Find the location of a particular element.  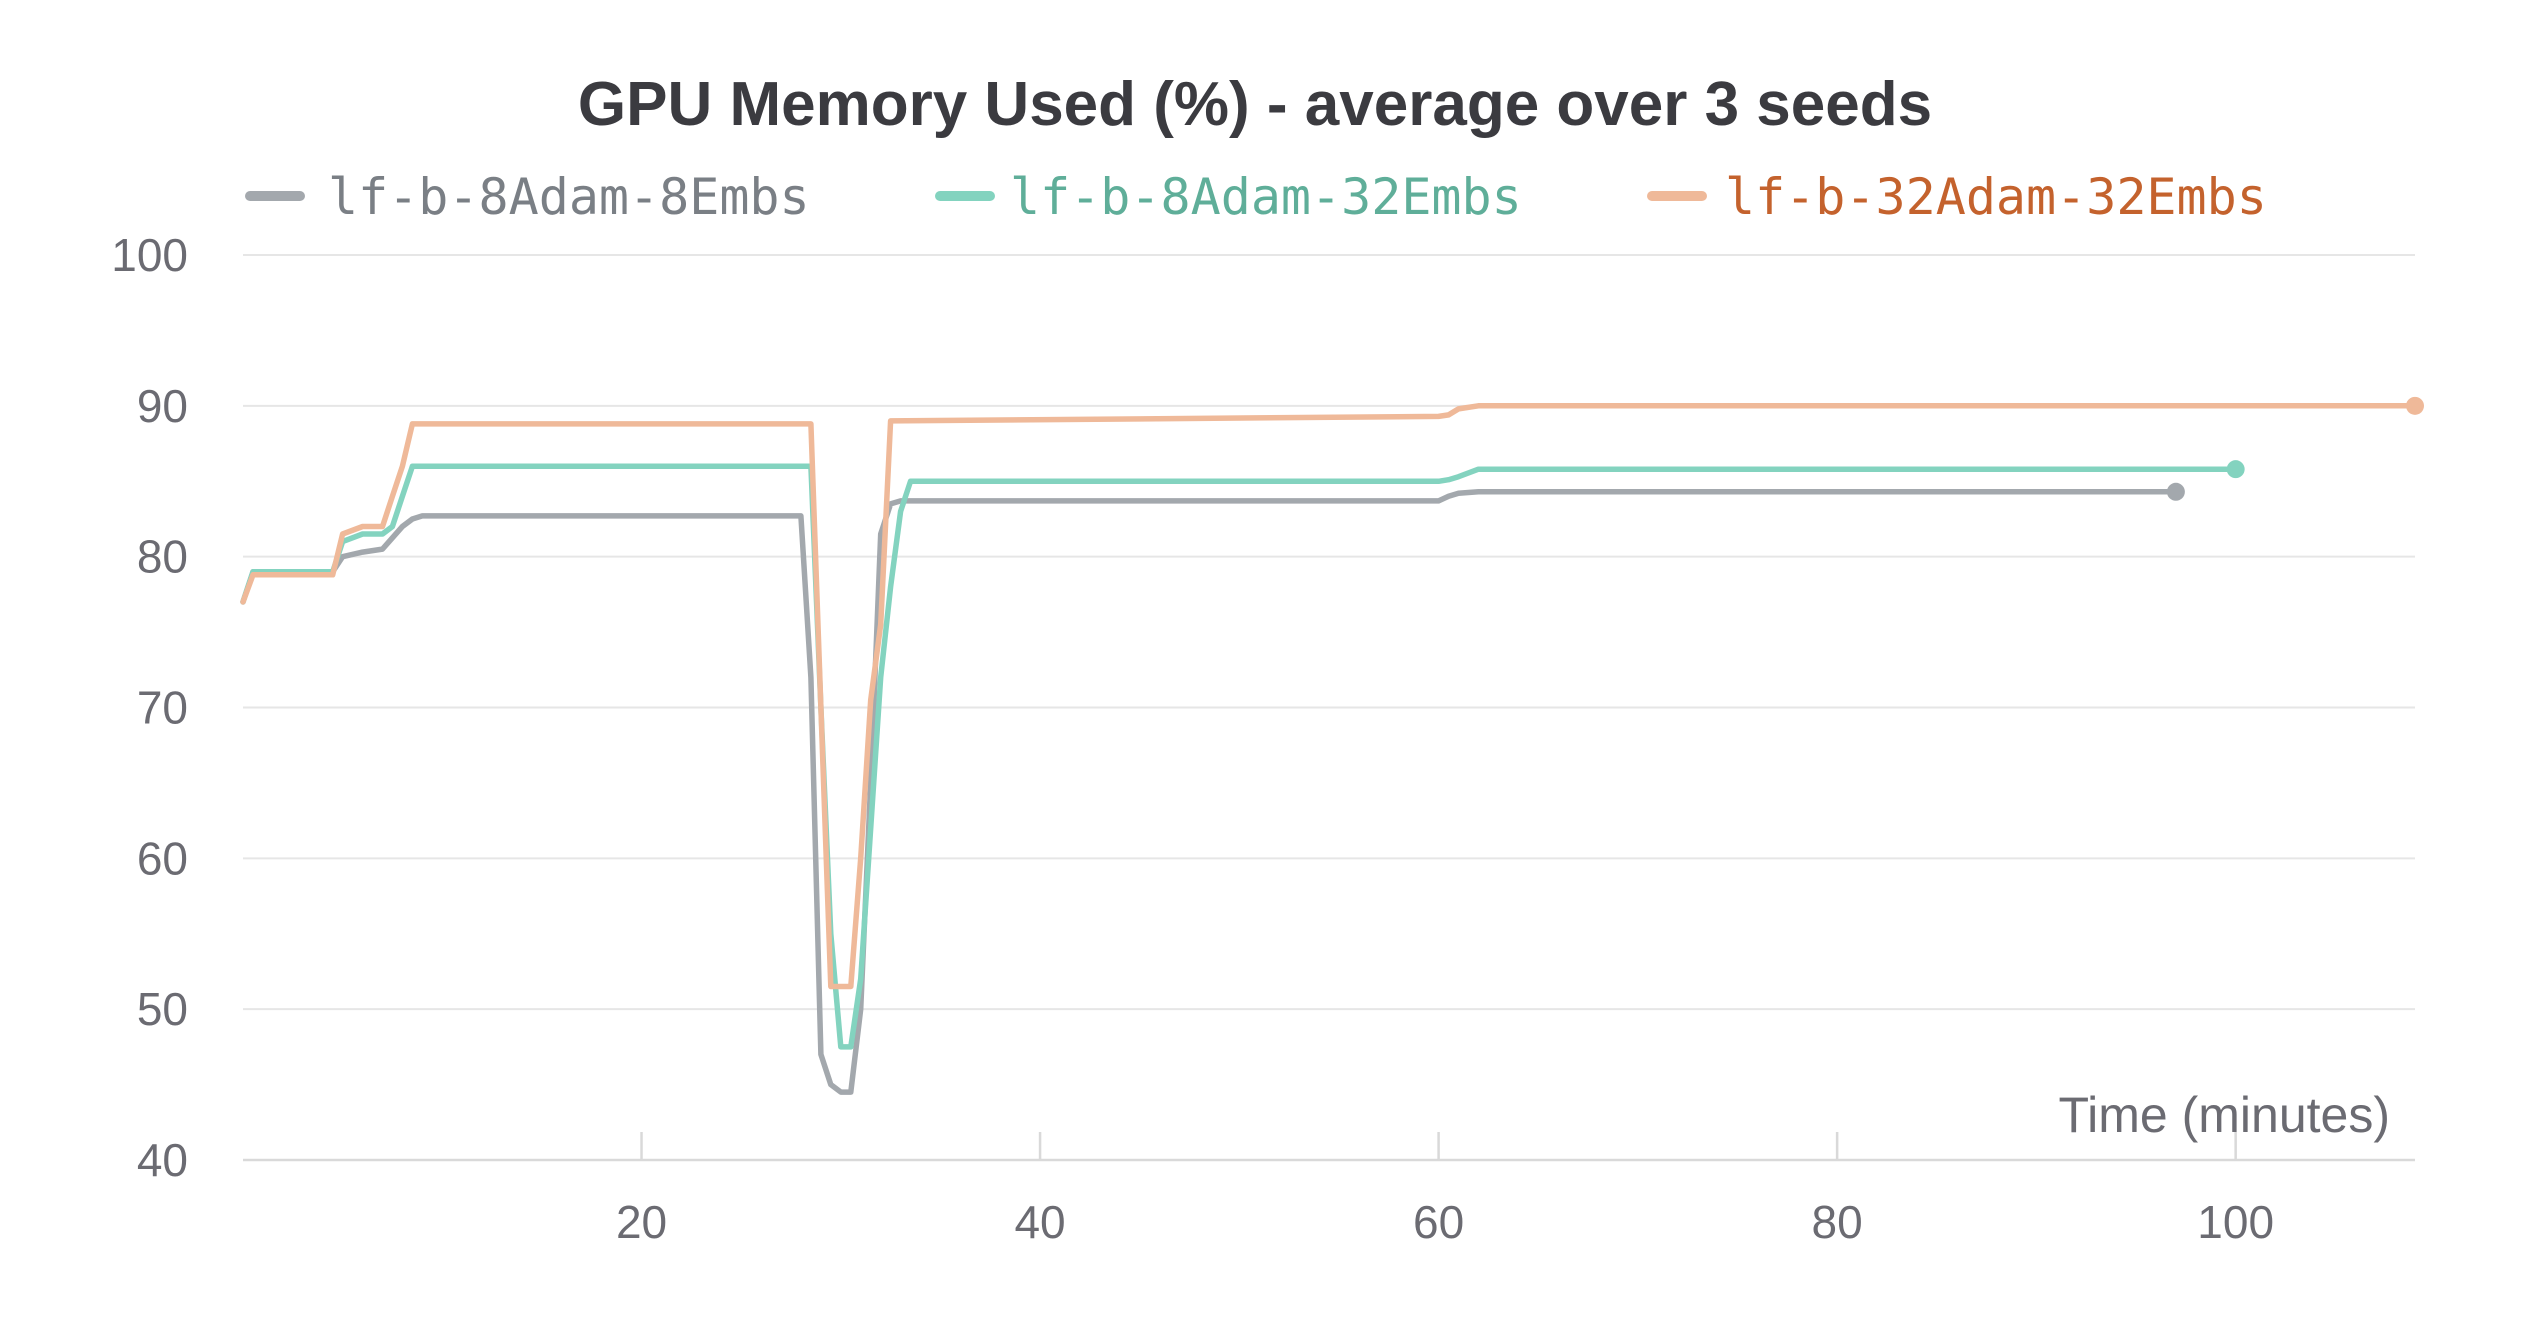

x-tick-label-80: 80 is located at coordinates (1837, 1222).